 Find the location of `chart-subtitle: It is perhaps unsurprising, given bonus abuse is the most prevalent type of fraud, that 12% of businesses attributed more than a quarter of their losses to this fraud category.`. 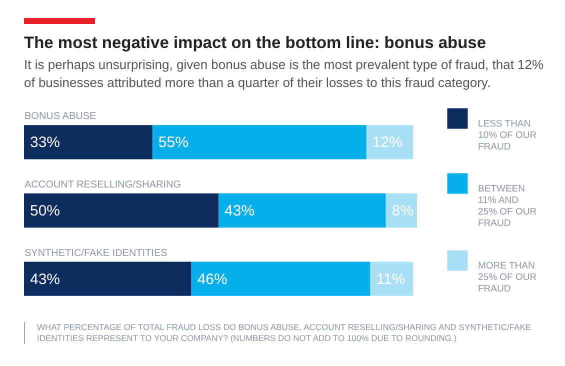

chart-subtitle: It is perhaps unsurprising, given bonus abuse is the most prevalent type of fraud, that 12% of businesses attributed more than a quarter of their losses to this fraud category. is located at coordinates (284, 74).